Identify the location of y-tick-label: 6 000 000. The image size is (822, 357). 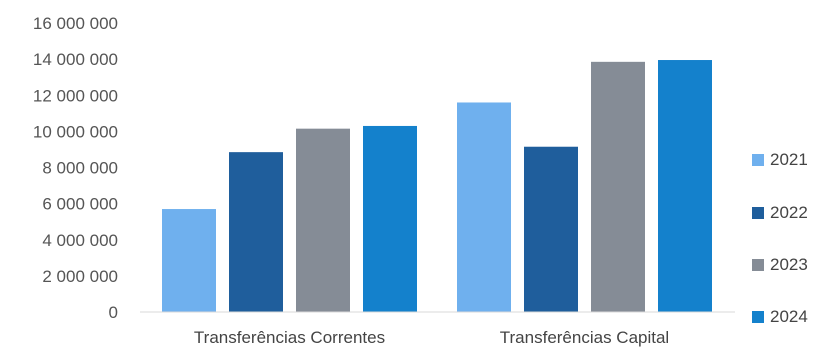
(80, 204).